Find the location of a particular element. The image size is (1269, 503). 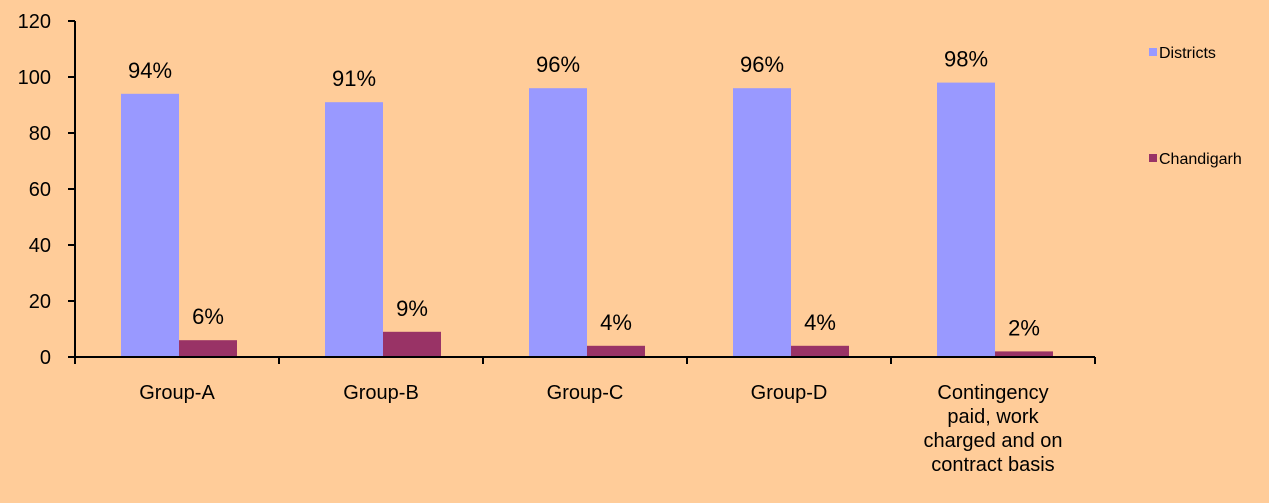

x-category-label-line: paid, work is located at coordinates (993, 417).